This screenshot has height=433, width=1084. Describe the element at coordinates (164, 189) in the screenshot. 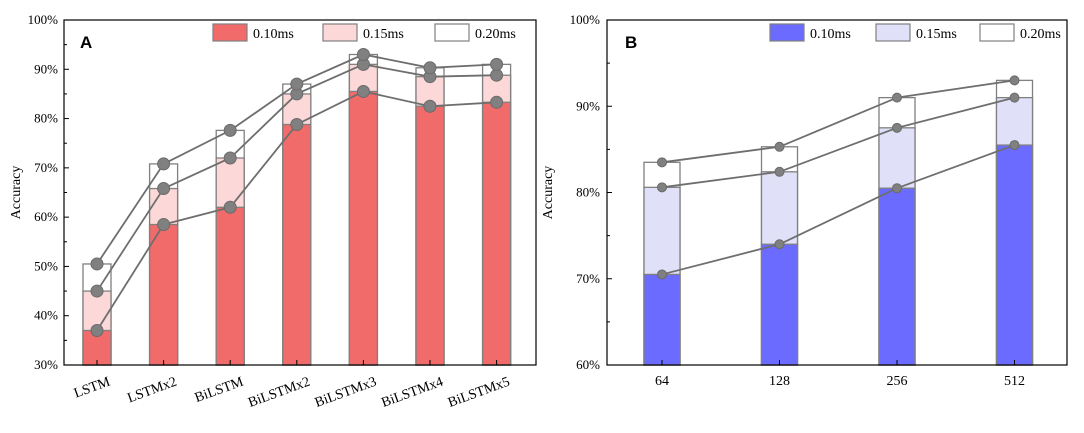

I see `marker-A-0.15ms-LSTMx2` at that location.